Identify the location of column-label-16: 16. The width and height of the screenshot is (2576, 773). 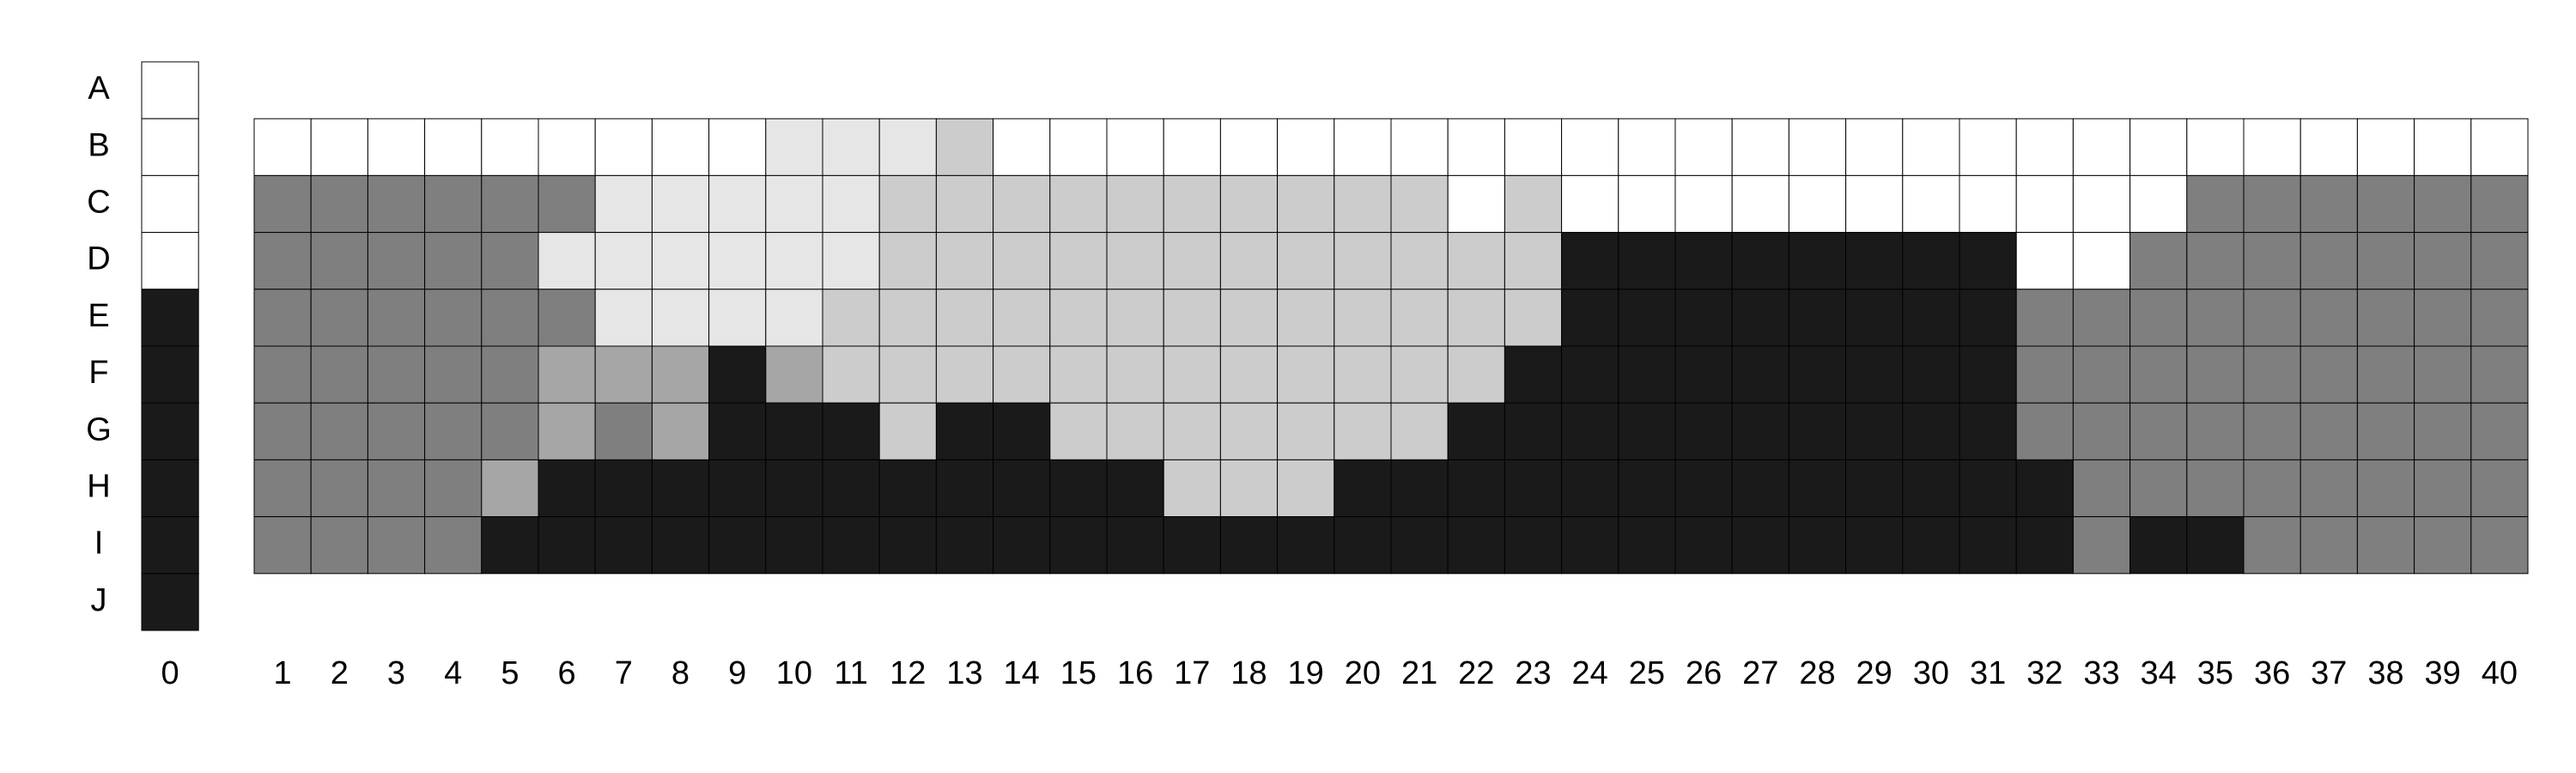
(1135, 673).